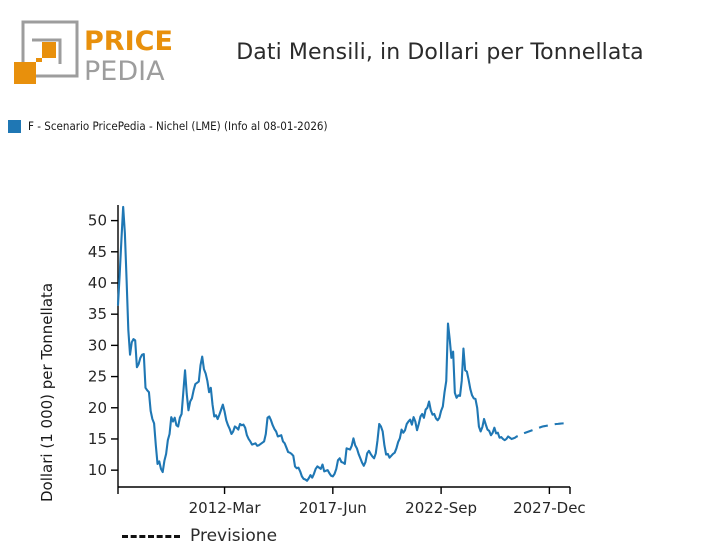 This screenshot has height=555, width=712. Describe the element at coordinates (97, 470) in the screenshot. I see `y-tick-label: 10` at that location.